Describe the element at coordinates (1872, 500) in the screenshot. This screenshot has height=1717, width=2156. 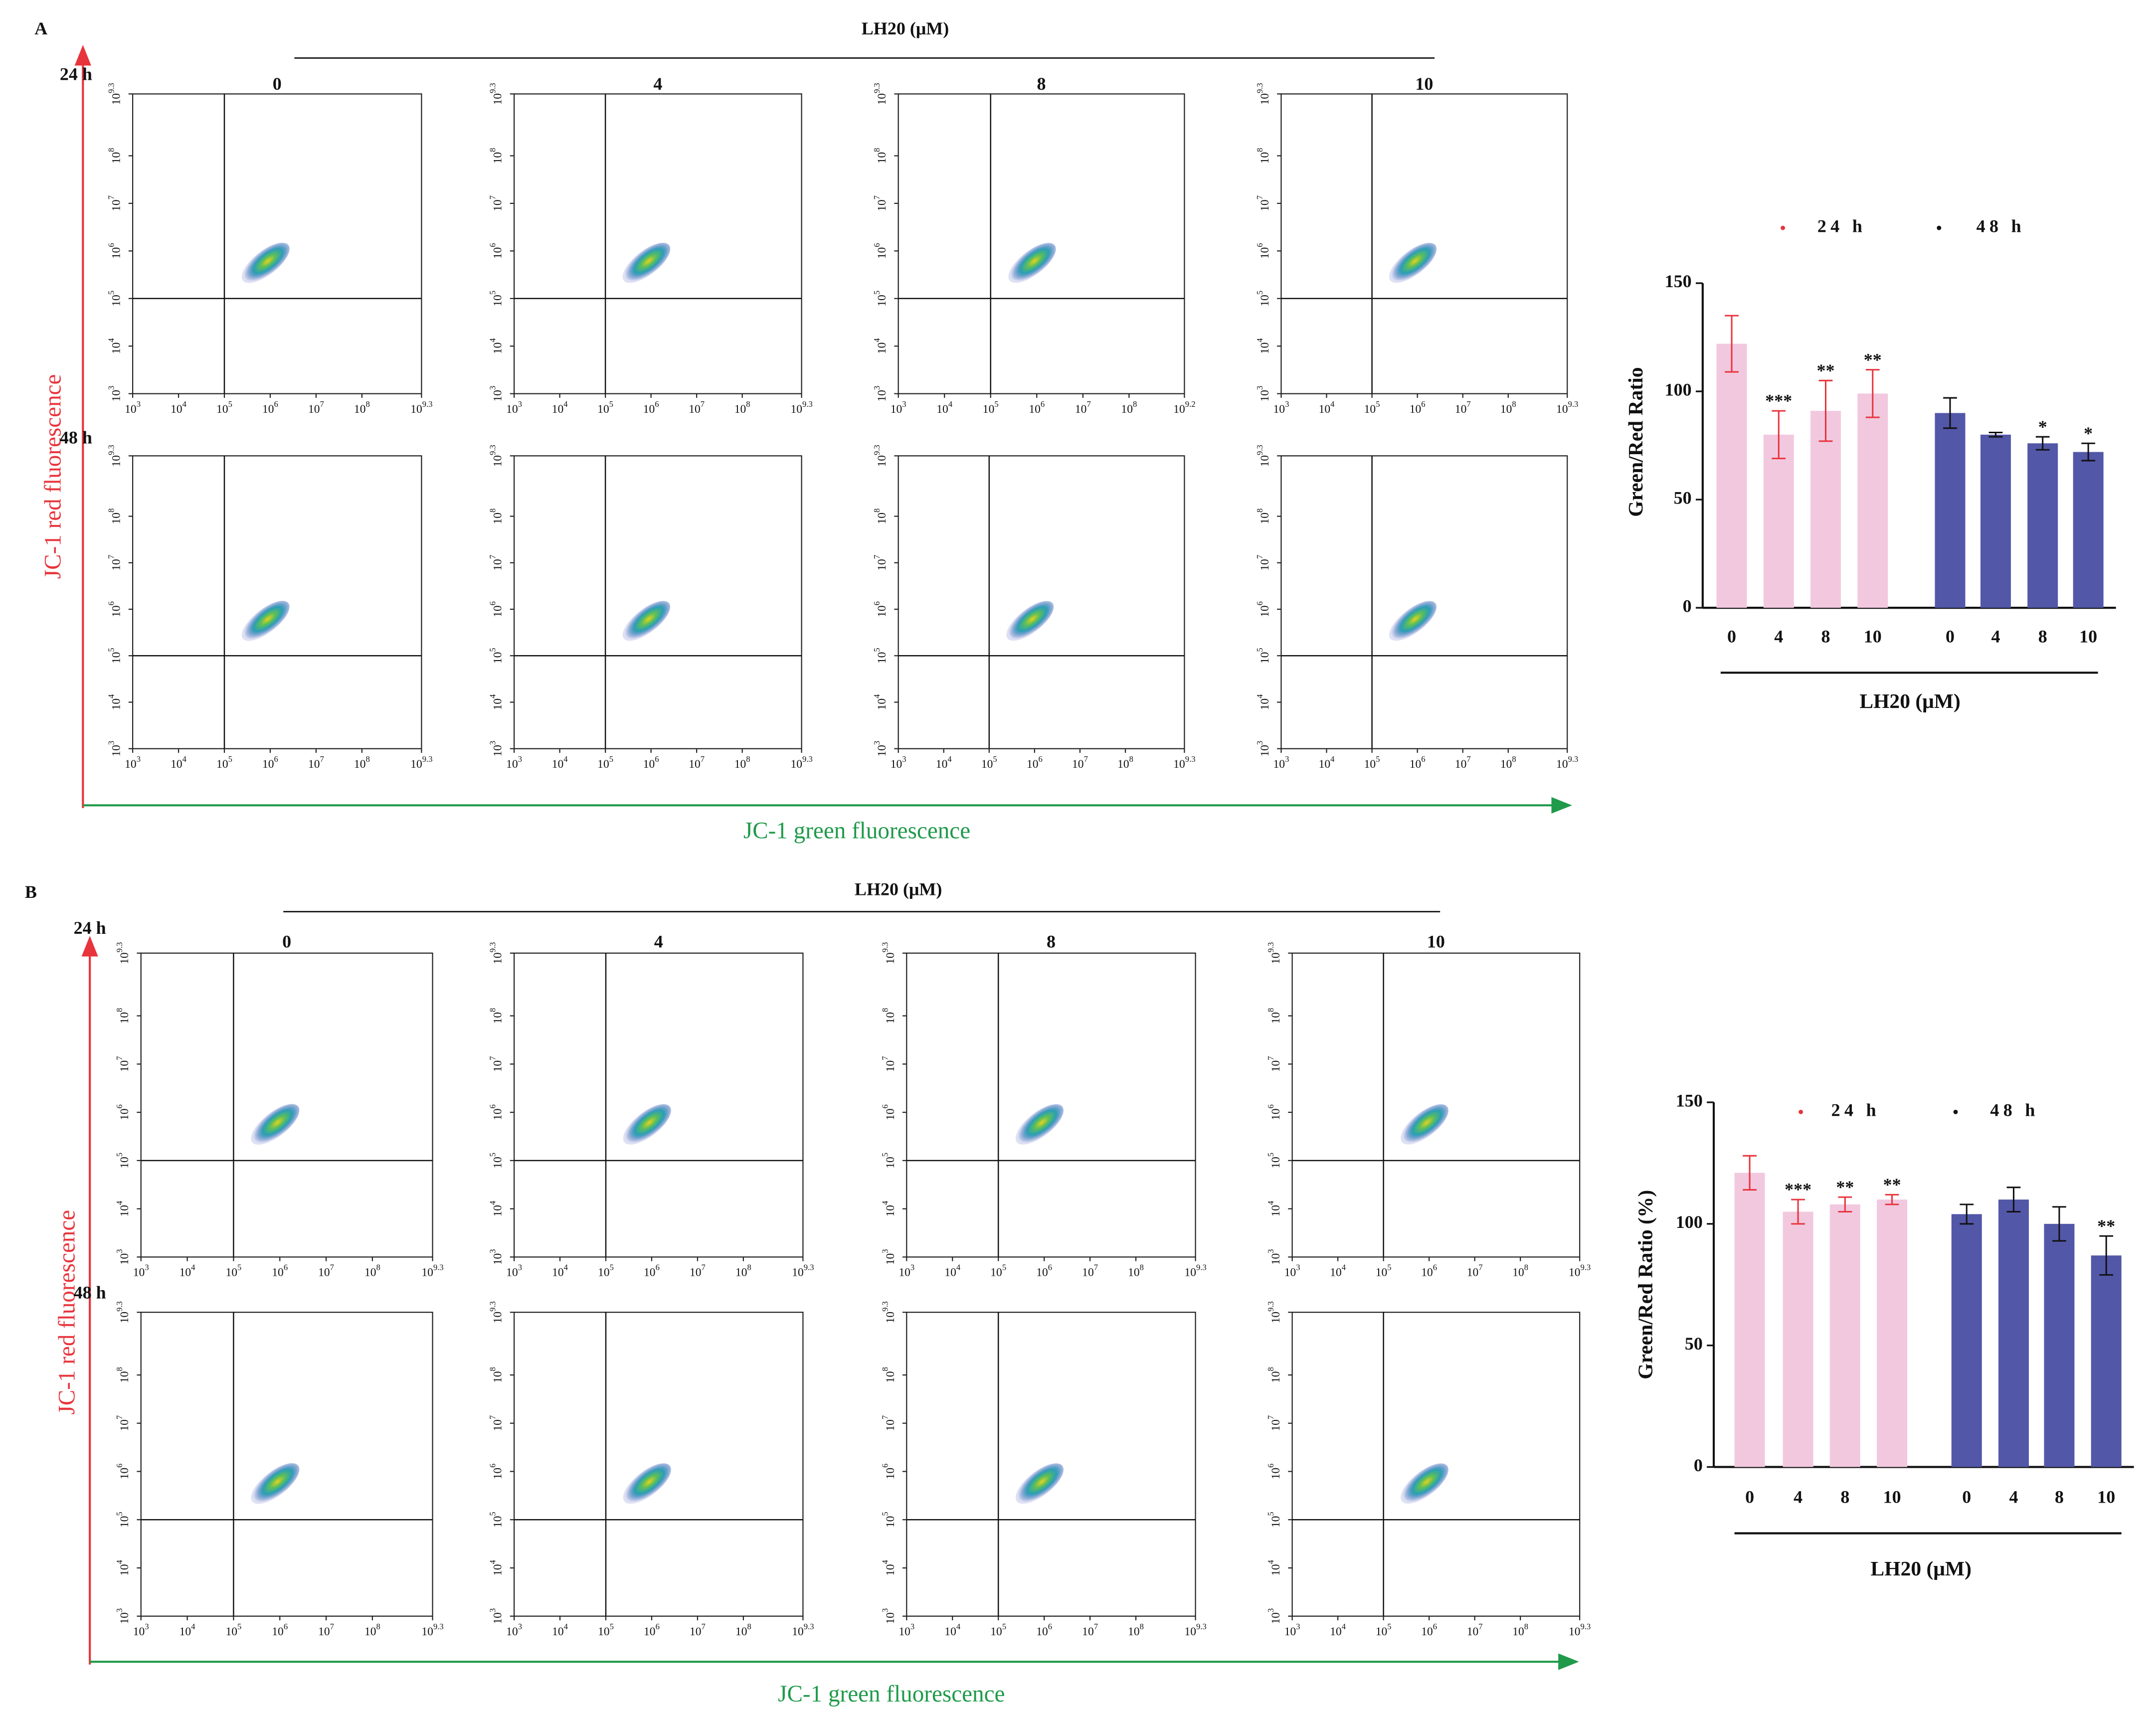
I see `bar` at that location.